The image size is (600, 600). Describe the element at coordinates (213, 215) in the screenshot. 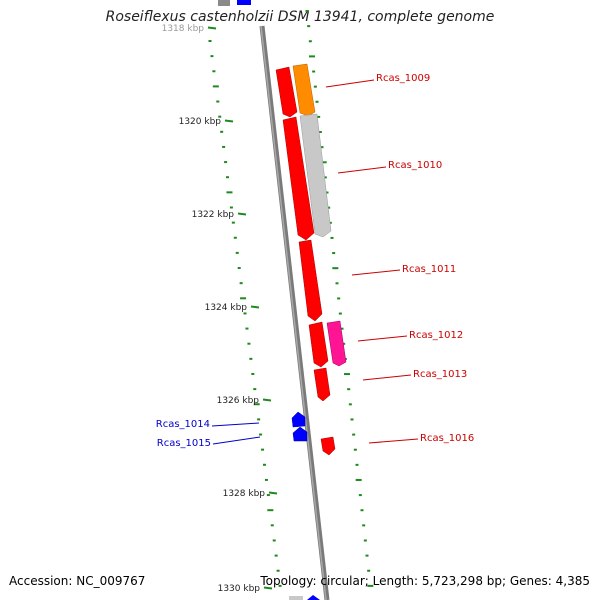

I see `scale-tick-label: 1322 kbp` at that location.